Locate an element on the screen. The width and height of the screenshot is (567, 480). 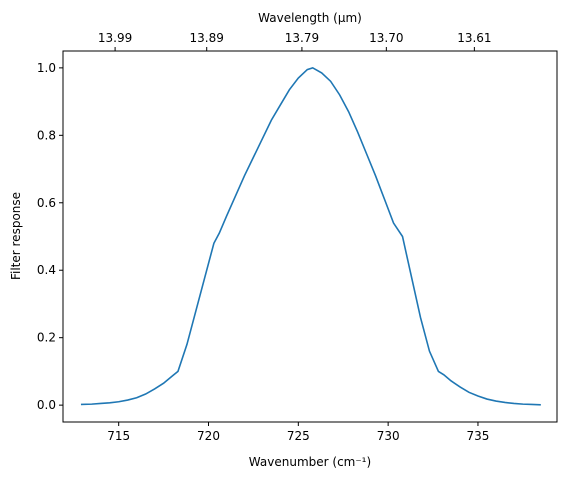
y-tick-label: 0.8 is located at coordinates (46, 135).